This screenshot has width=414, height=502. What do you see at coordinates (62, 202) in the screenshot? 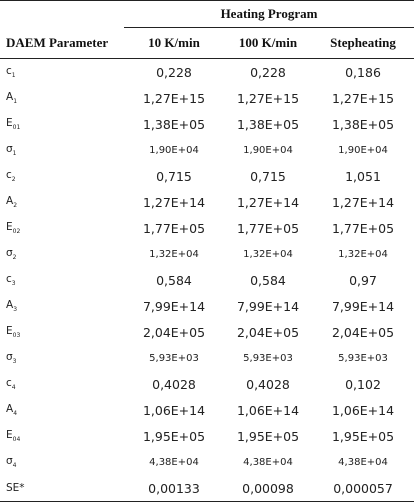
I see `parameter-name-cell: A2` at bounding box center [62, 202].